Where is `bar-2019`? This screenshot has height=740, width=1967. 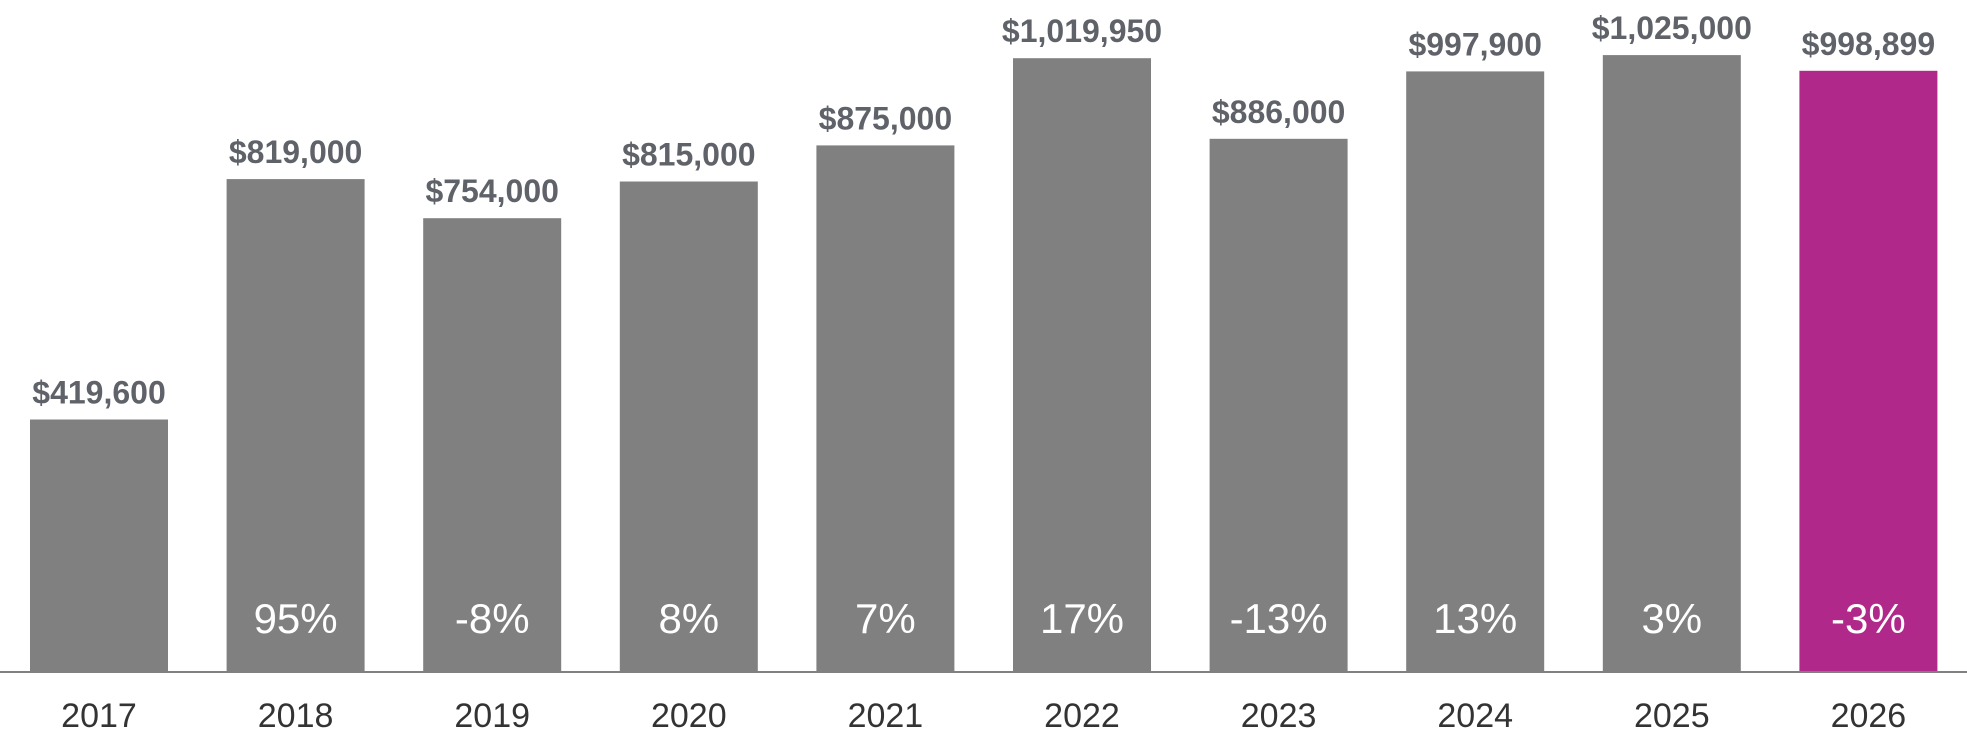
bar-2019 is located at coordinates (492, 445).